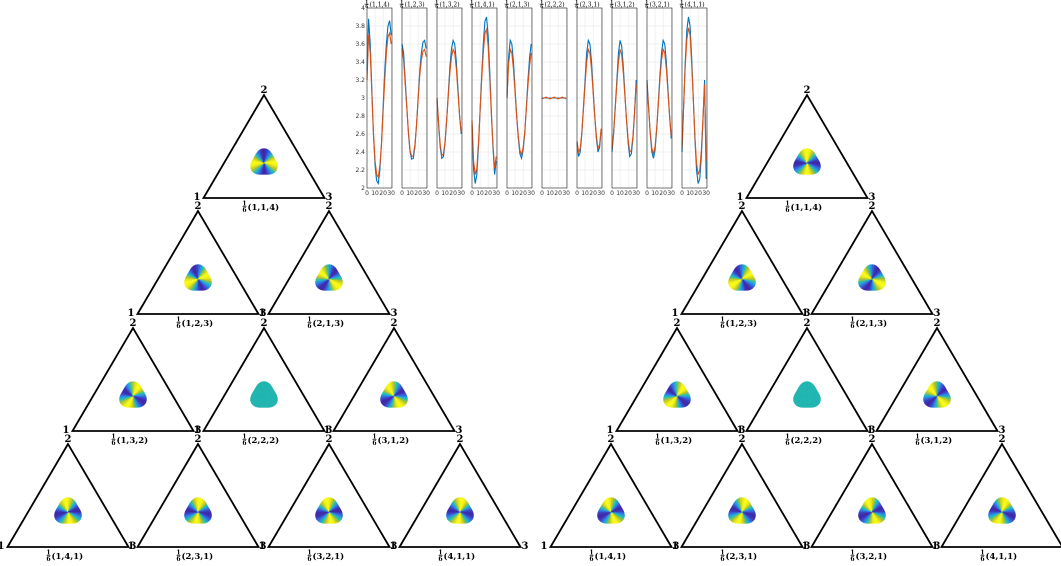 This screenshot has height=566, width=1061. I want to click on cell-label-tuple: (2,2,2), so click(807, 440).